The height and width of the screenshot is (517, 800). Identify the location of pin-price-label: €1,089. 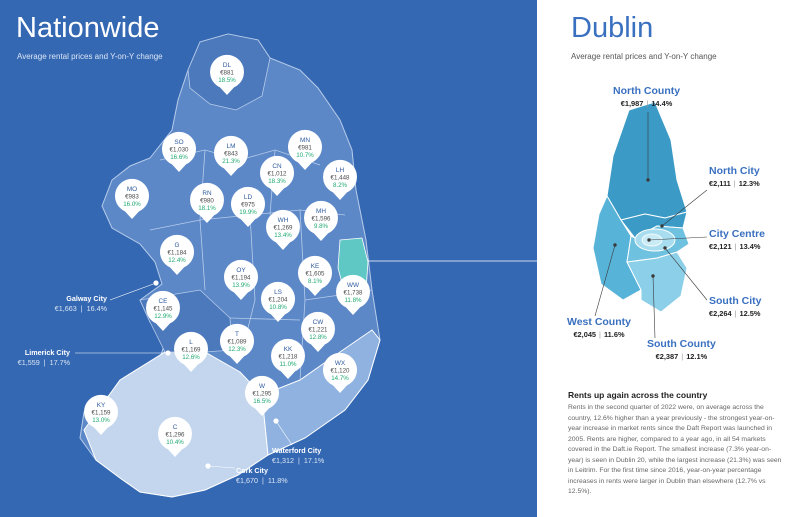
(237, 342).